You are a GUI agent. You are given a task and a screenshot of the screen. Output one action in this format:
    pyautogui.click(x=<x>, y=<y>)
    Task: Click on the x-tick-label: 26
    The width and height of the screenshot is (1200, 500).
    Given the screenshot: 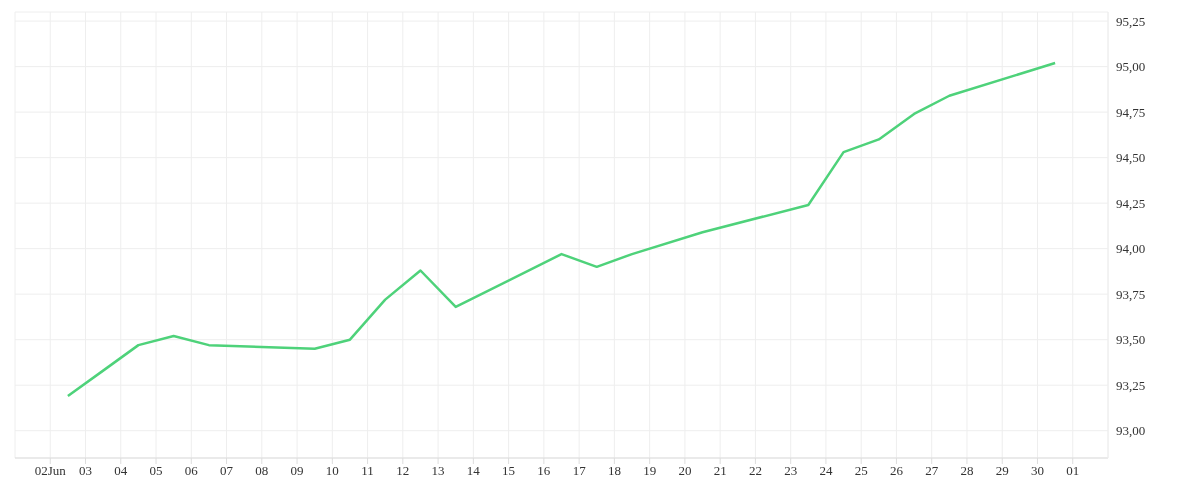 What is the action you would take?
    pyautogui.click(x=896, y=471)
    